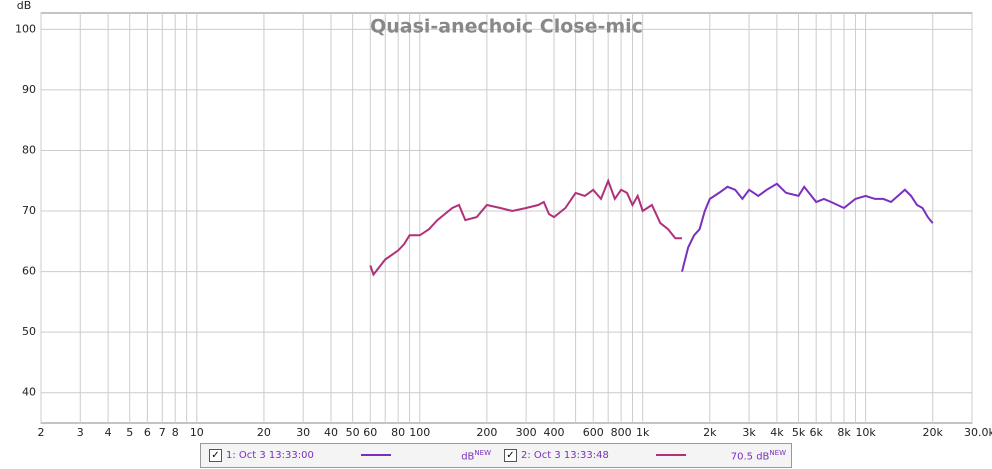  What do you see at coordinates (565, 455) in the screenshot?
I see `legend-label: 2: Oct 3 13:33:48` at bounding box center [565, 455].